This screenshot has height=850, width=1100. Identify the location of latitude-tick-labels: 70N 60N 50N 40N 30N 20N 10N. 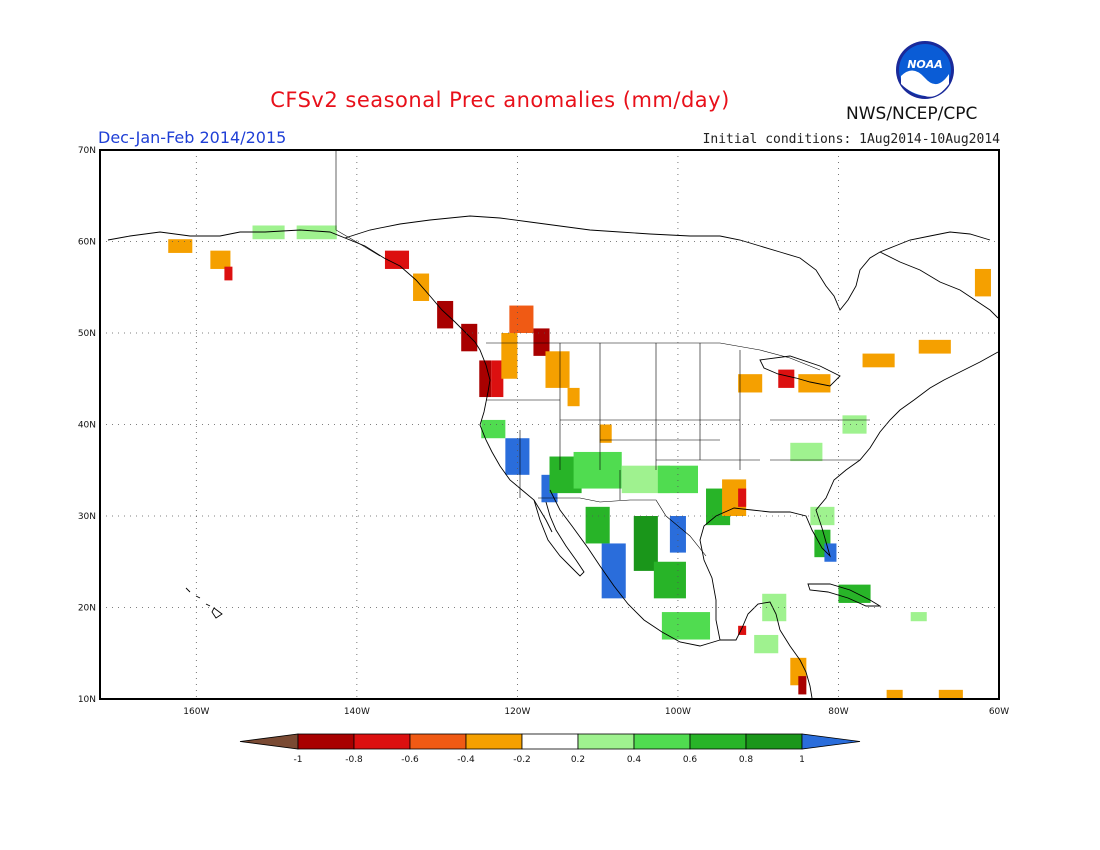
(87, 425).